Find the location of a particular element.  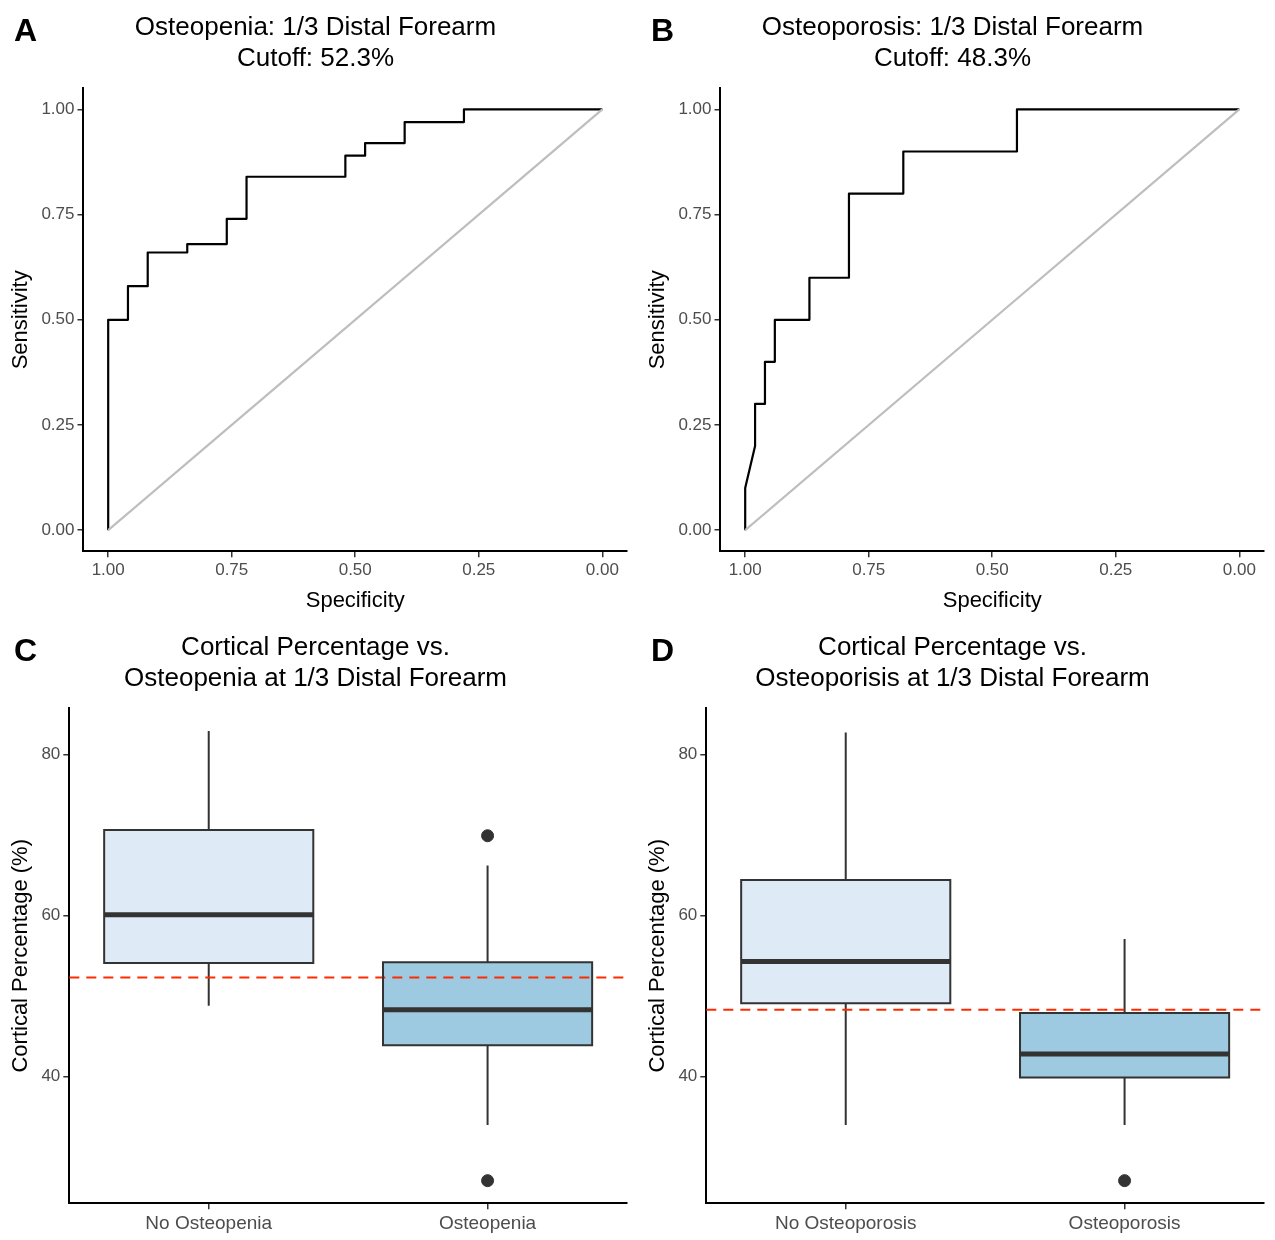

x-tick-label: Osteopenia is located at coordinates (487, 1222).